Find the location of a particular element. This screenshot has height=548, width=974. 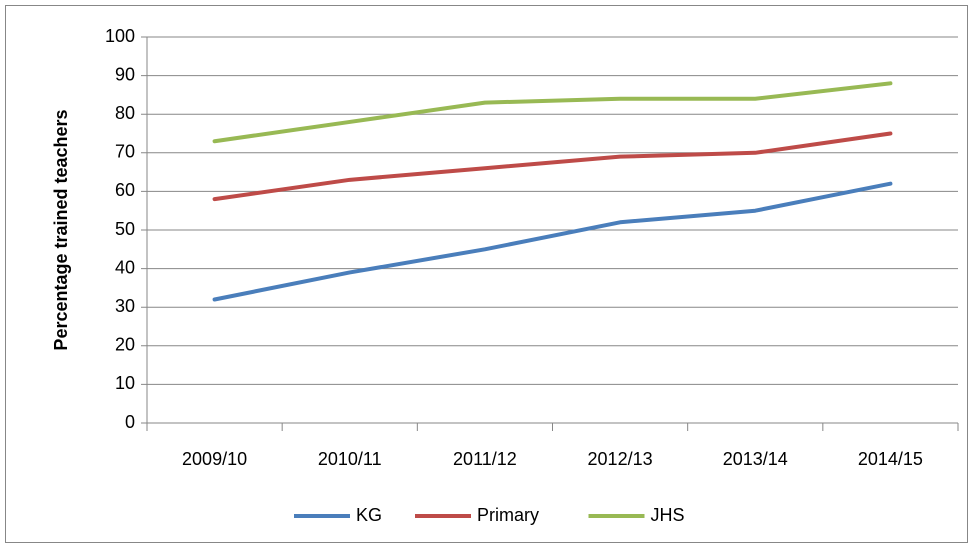

y-axis-label: Percentage trained teachers is located at coordinates (61, 229).